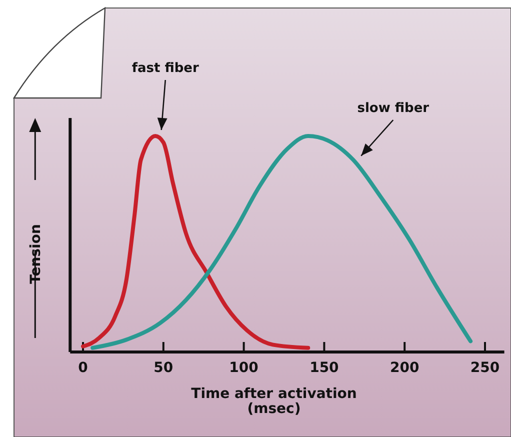 The height and width of the screenshot is (437, 511). What do you see at coordinates (164, 368) in the screenshot?
I see `x-tick-label: 50` at bounding box center [164, 368].